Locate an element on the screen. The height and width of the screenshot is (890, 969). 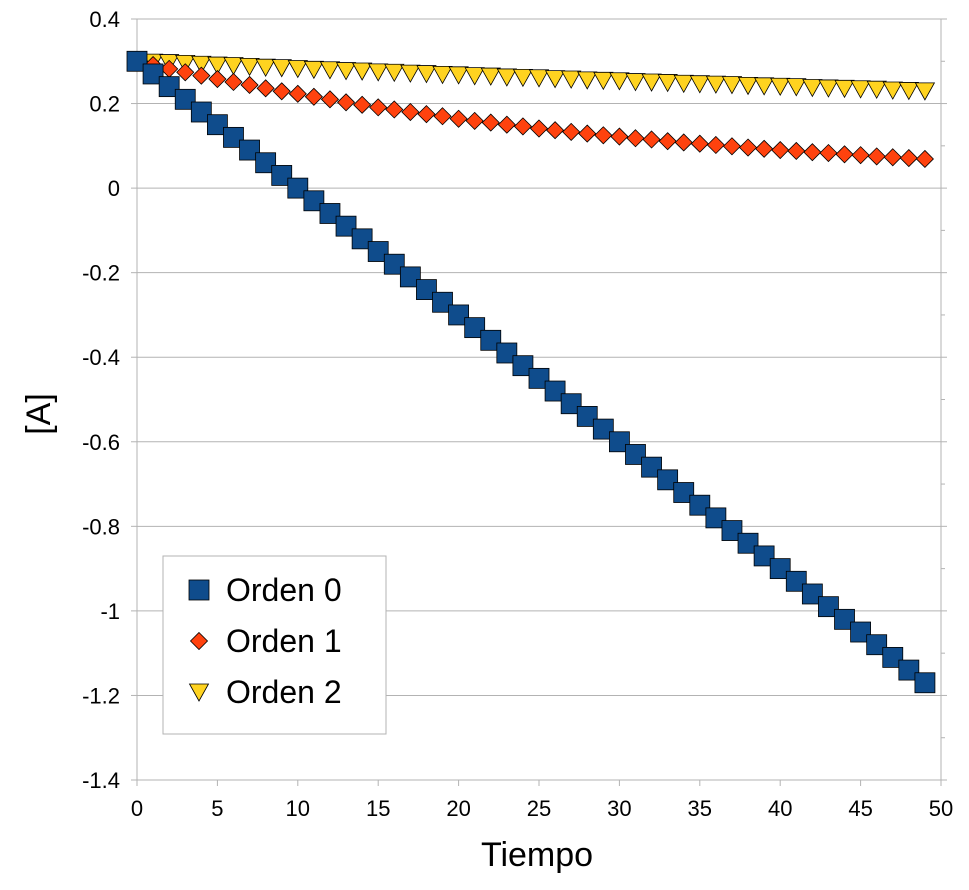
legend: Orden 0 Orden 1 Orden 2 is located at coordinates (274, 645).